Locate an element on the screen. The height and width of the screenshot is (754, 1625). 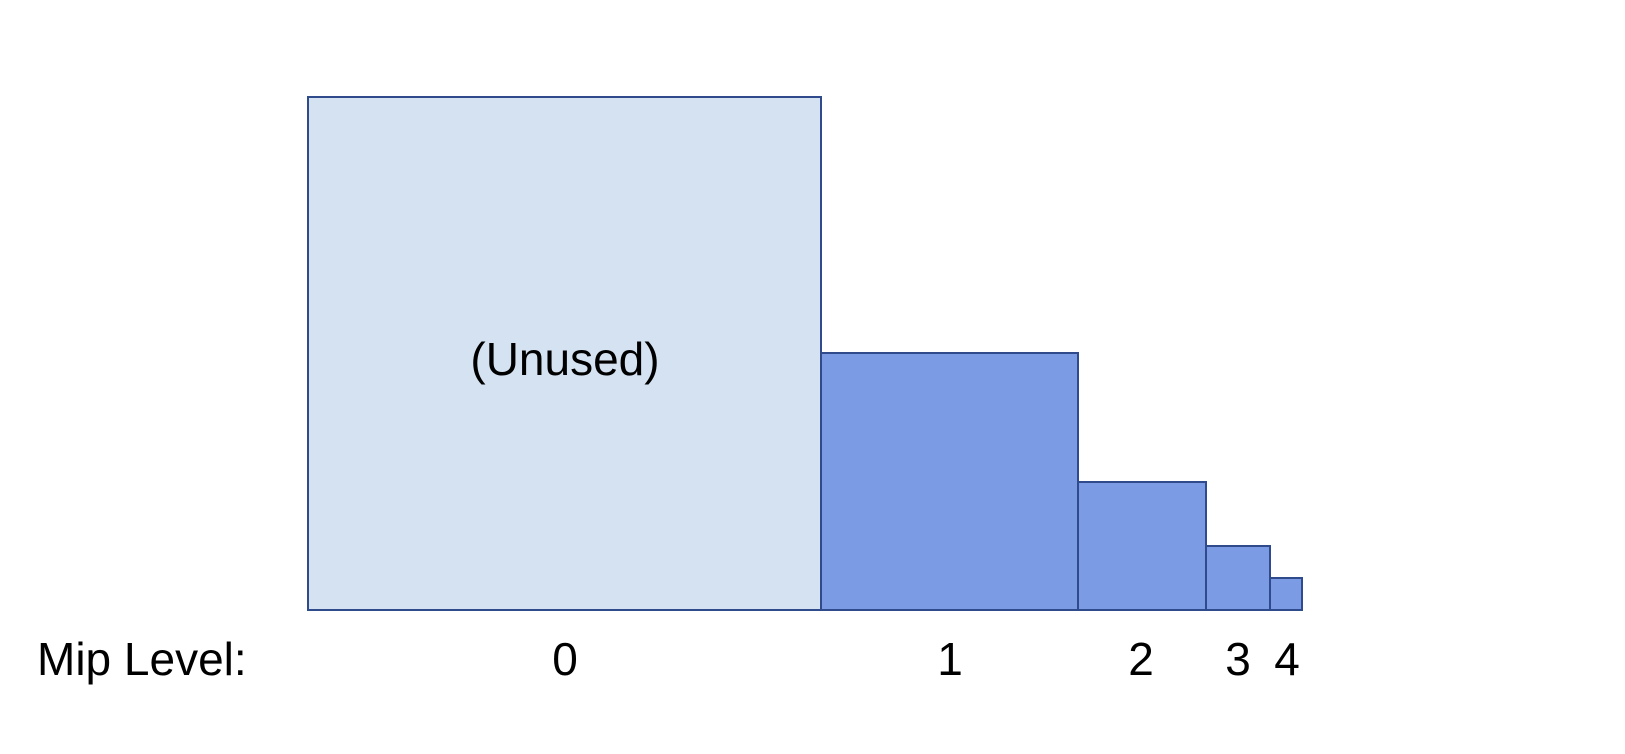
level-label-4: 4 is located at coordinates (1287, 659).